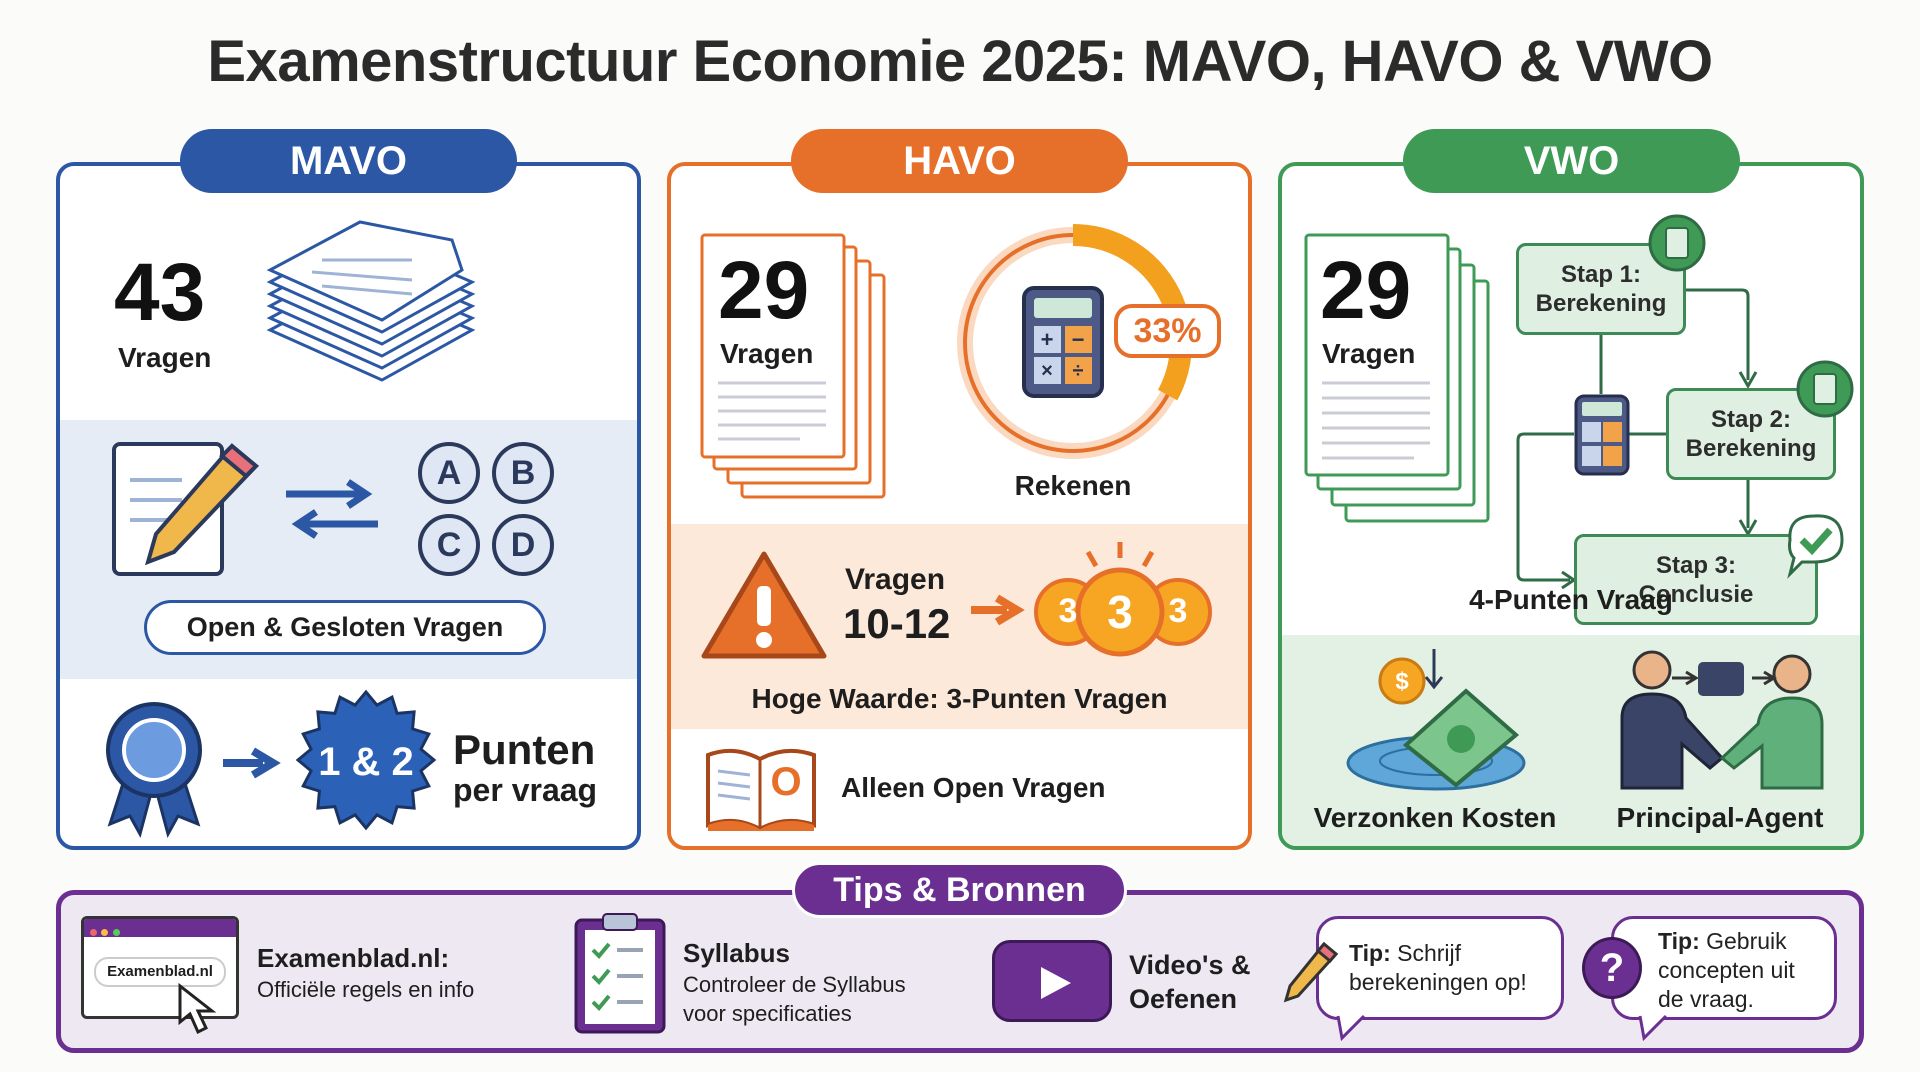  Describe the element at coordinates (767, 1013) in the screenshot. I see `syllabus-line-2: voor specificaties` at that location.